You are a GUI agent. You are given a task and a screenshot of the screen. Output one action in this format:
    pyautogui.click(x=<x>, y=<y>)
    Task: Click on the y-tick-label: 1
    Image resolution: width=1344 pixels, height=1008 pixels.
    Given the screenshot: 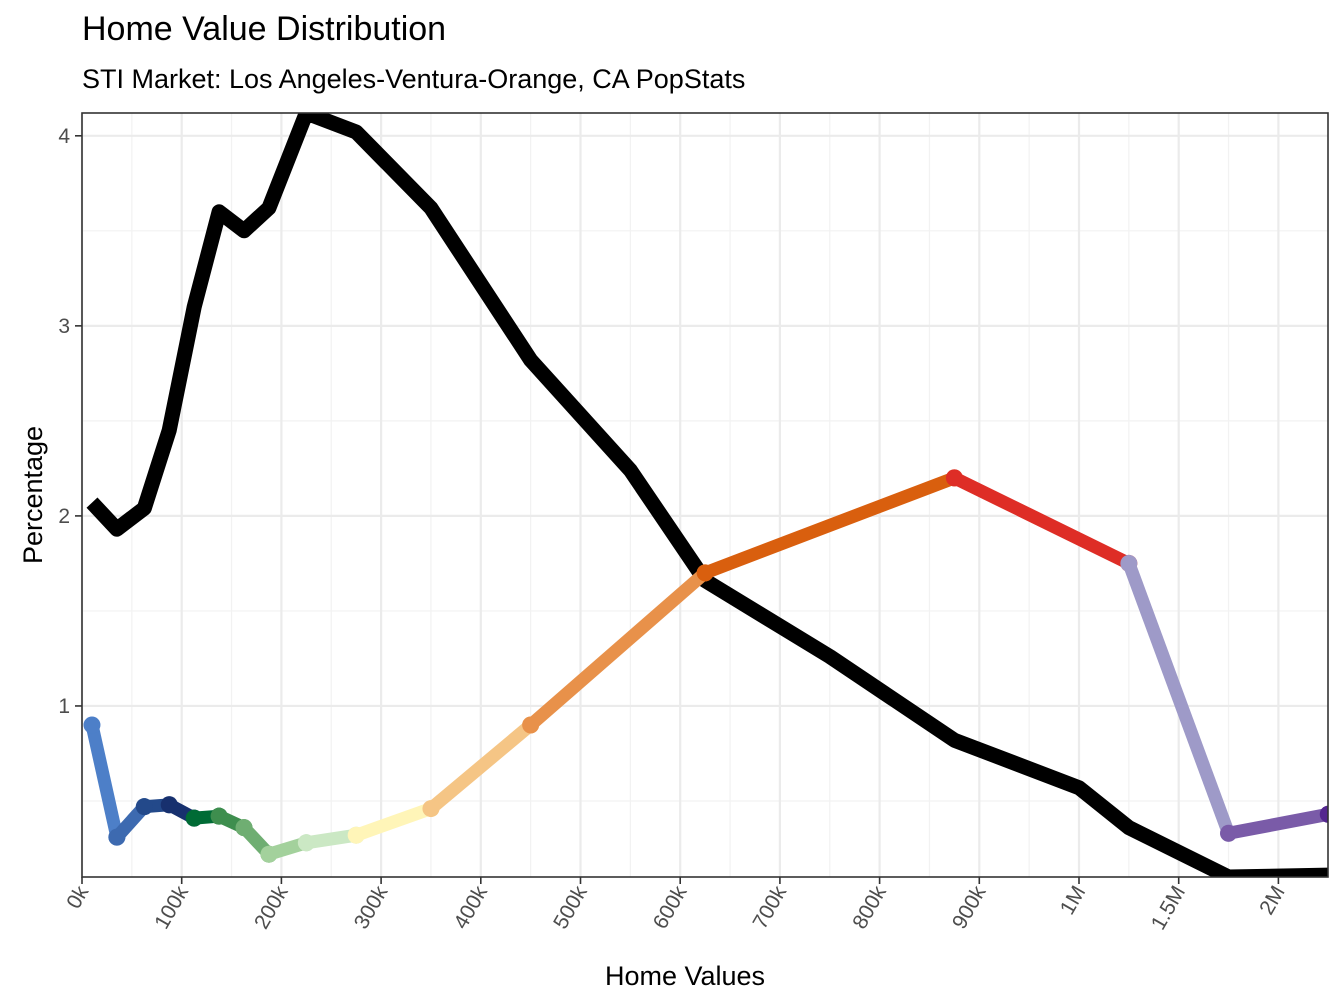 What is the action you would take?
    pyautogui.click(x=64, y=706)
    